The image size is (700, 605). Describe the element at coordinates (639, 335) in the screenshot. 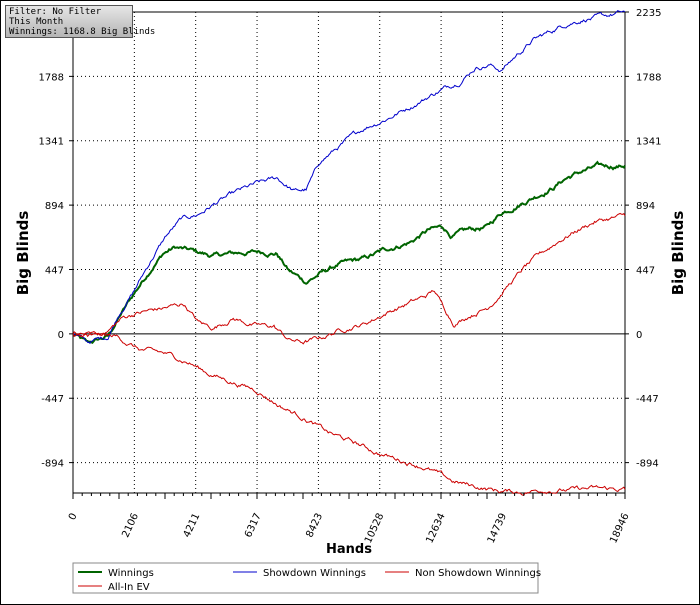

I see `y-tick-label-right: 0` at that location.